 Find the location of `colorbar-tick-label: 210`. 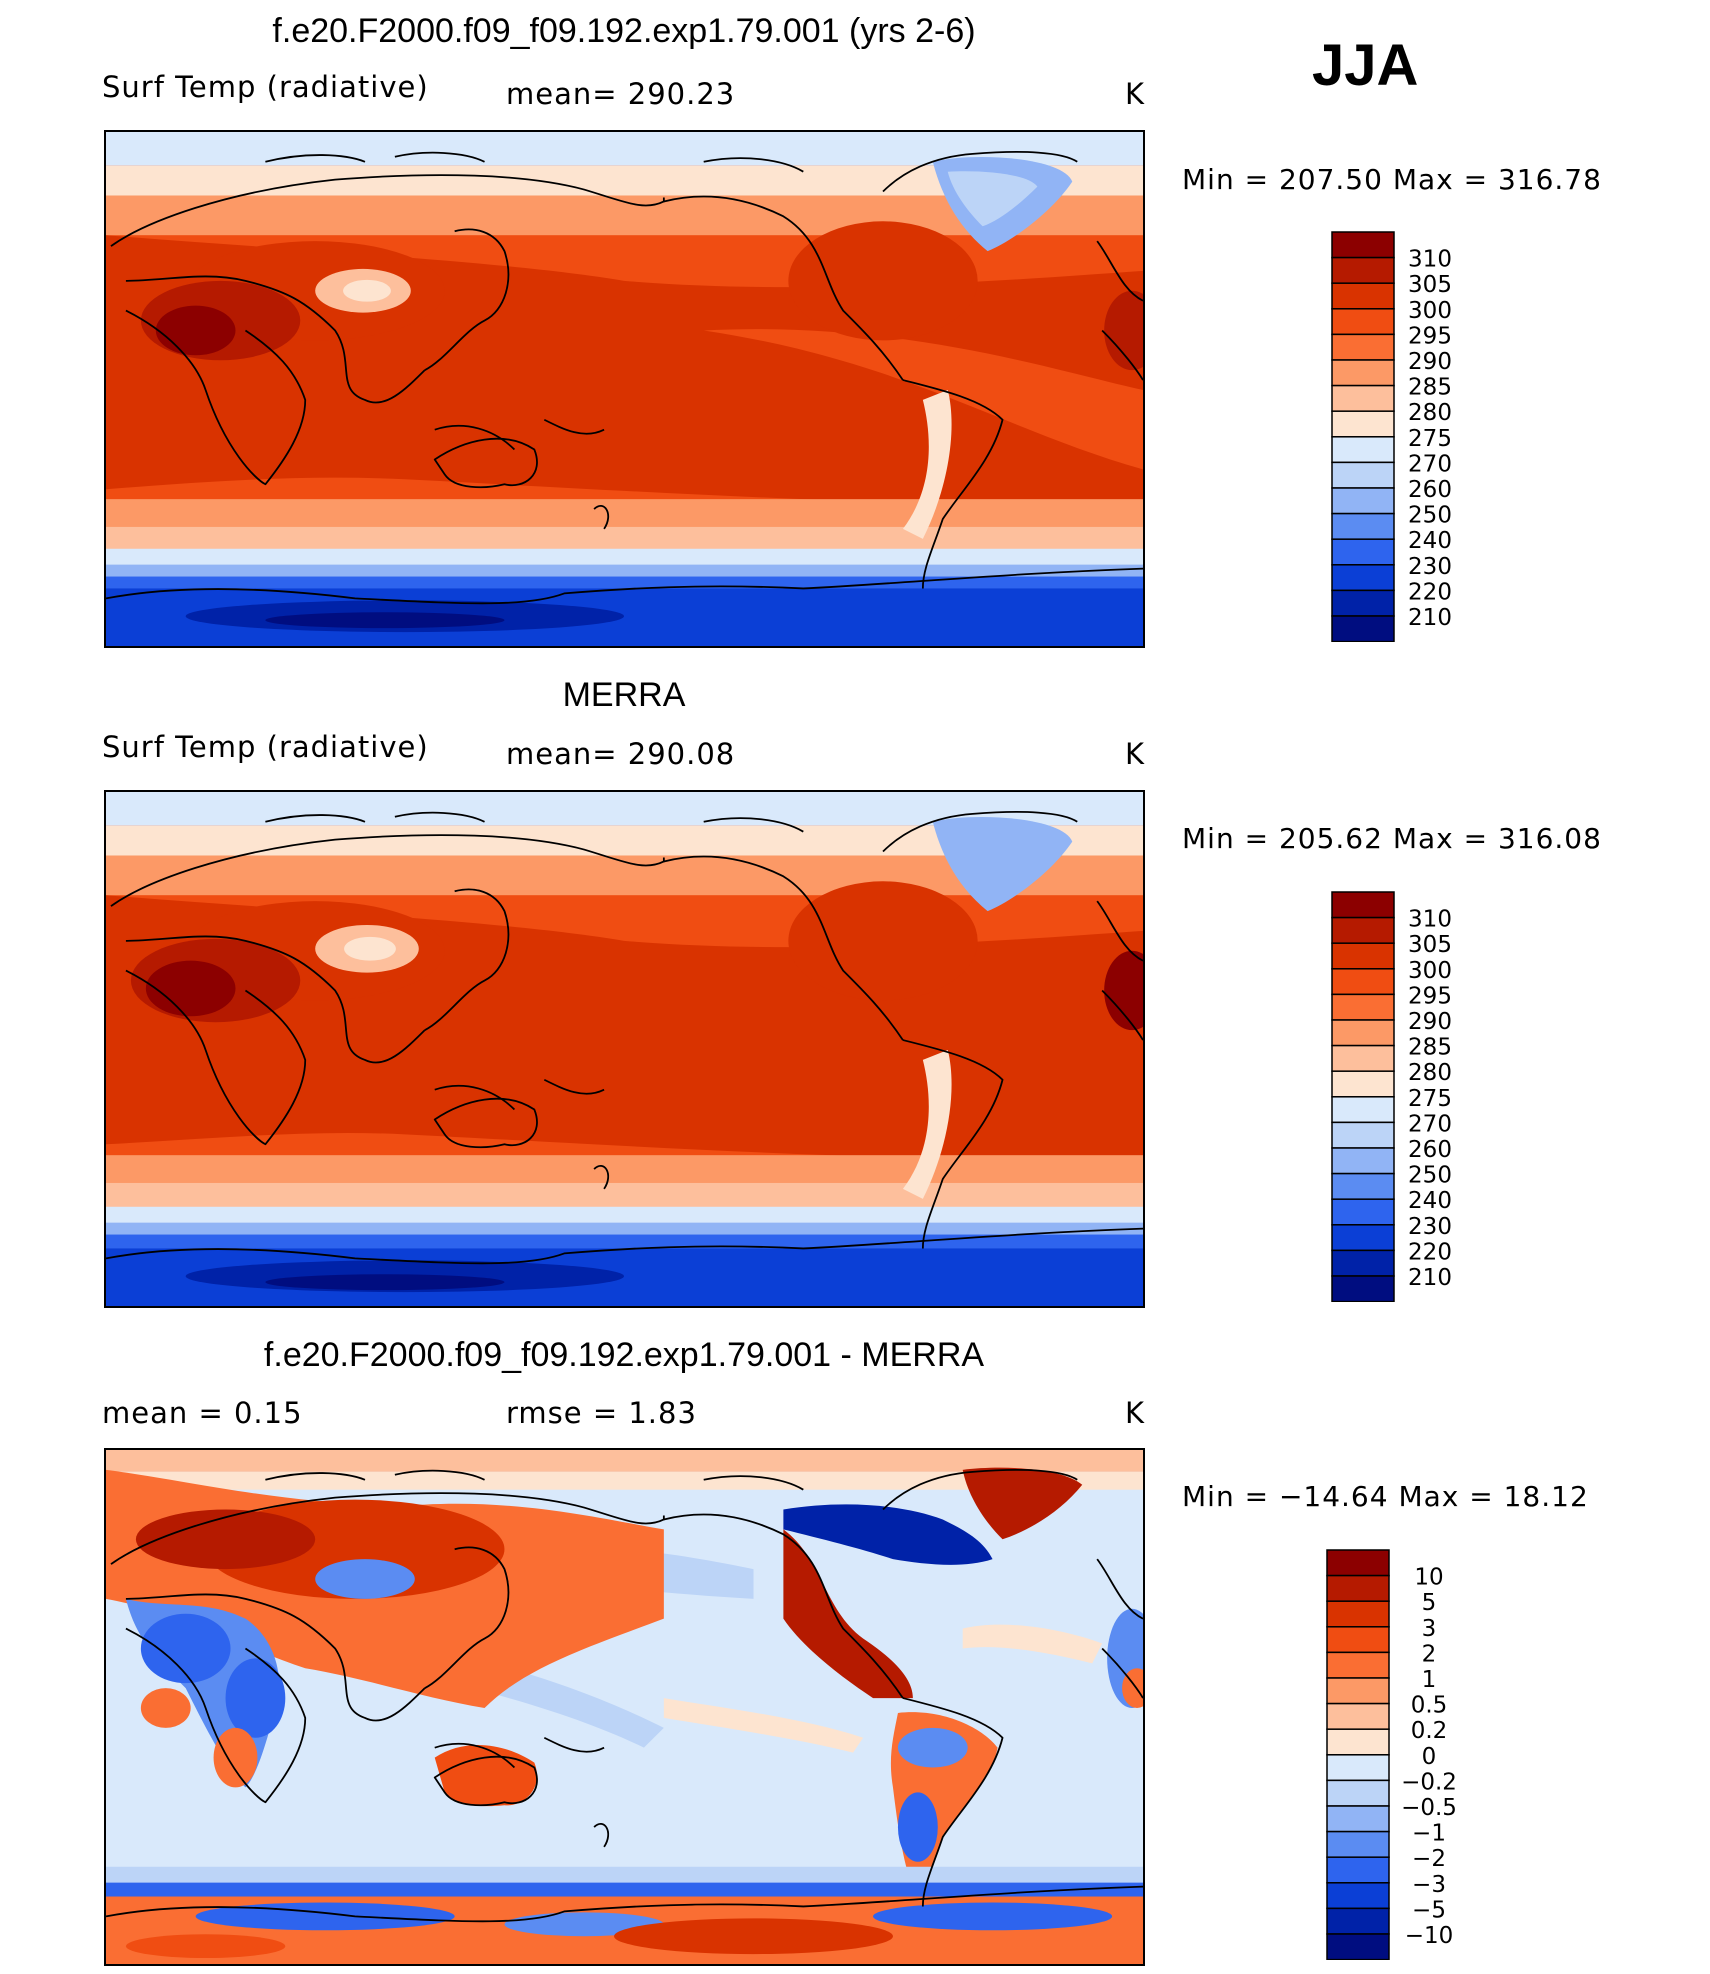

colorbar-tick-label: 210 is located at coordinates (1430, 1278).